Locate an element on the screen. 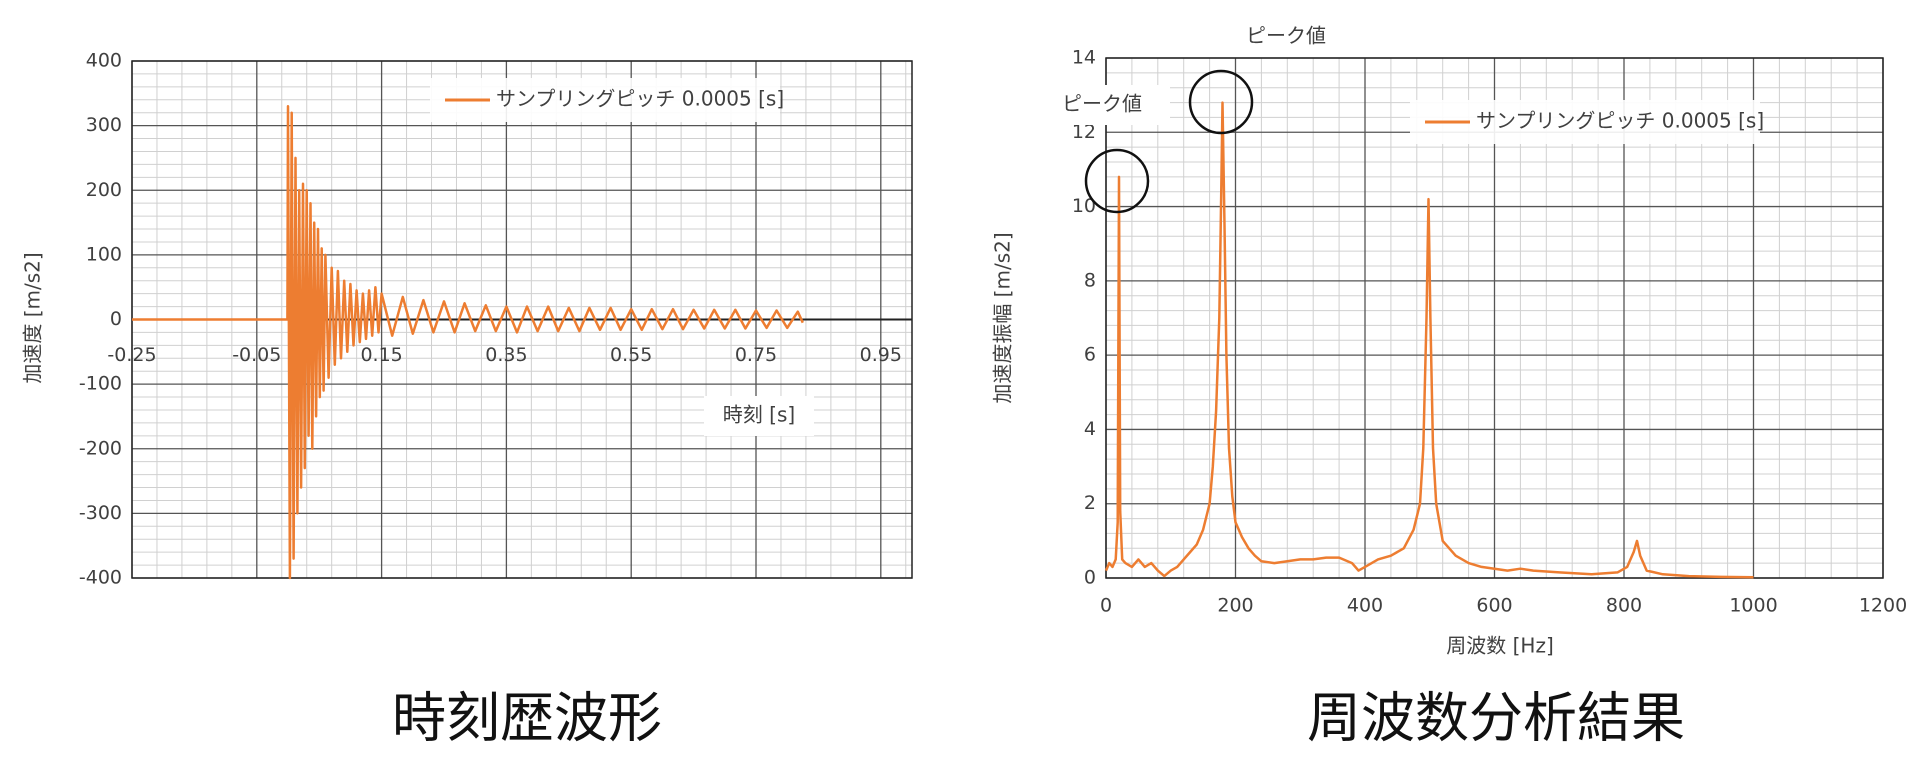 The height and width of the screenshot is (766, 1920). y-tick-label: 300 is located at coordinates (104, 125).